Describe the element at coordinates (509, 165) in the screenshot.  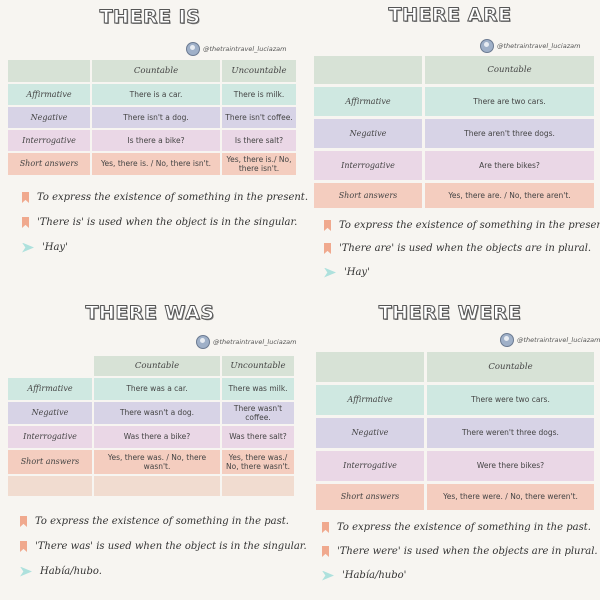
I see `cell-interrogative-countable: Are there bikes?` at that location.